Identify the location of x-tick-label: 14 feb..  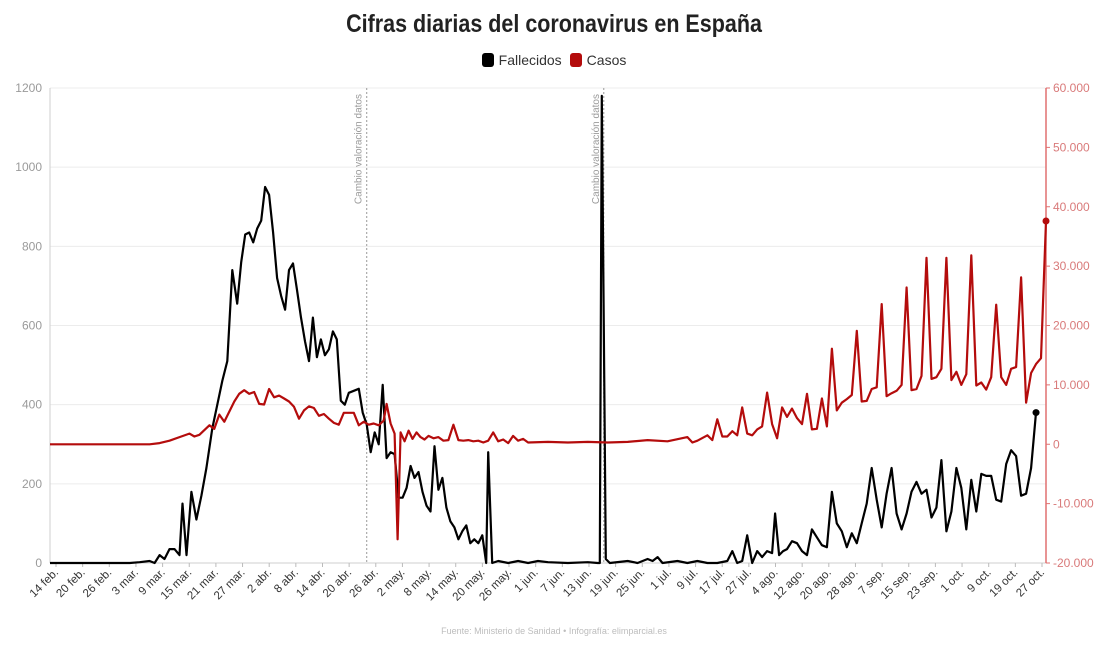
(44, 583).